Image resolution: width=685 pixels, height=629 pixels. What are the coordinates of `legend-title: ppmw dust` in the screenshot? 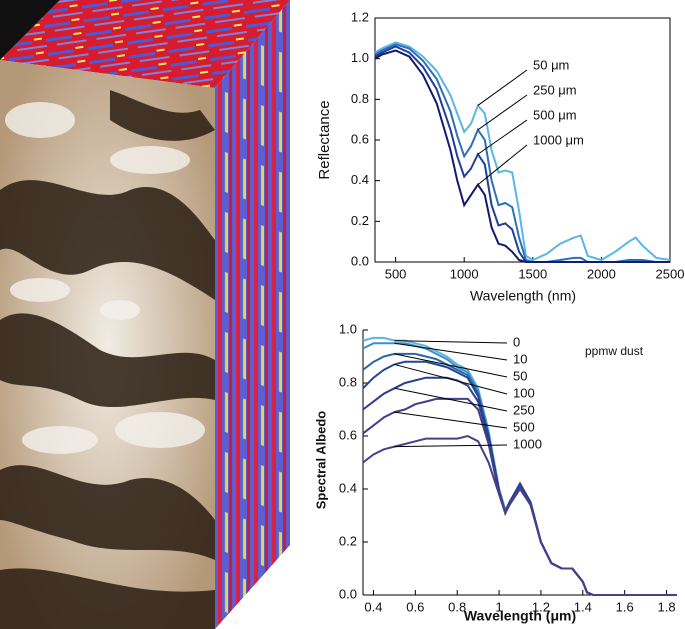 It's located at (614, 351).